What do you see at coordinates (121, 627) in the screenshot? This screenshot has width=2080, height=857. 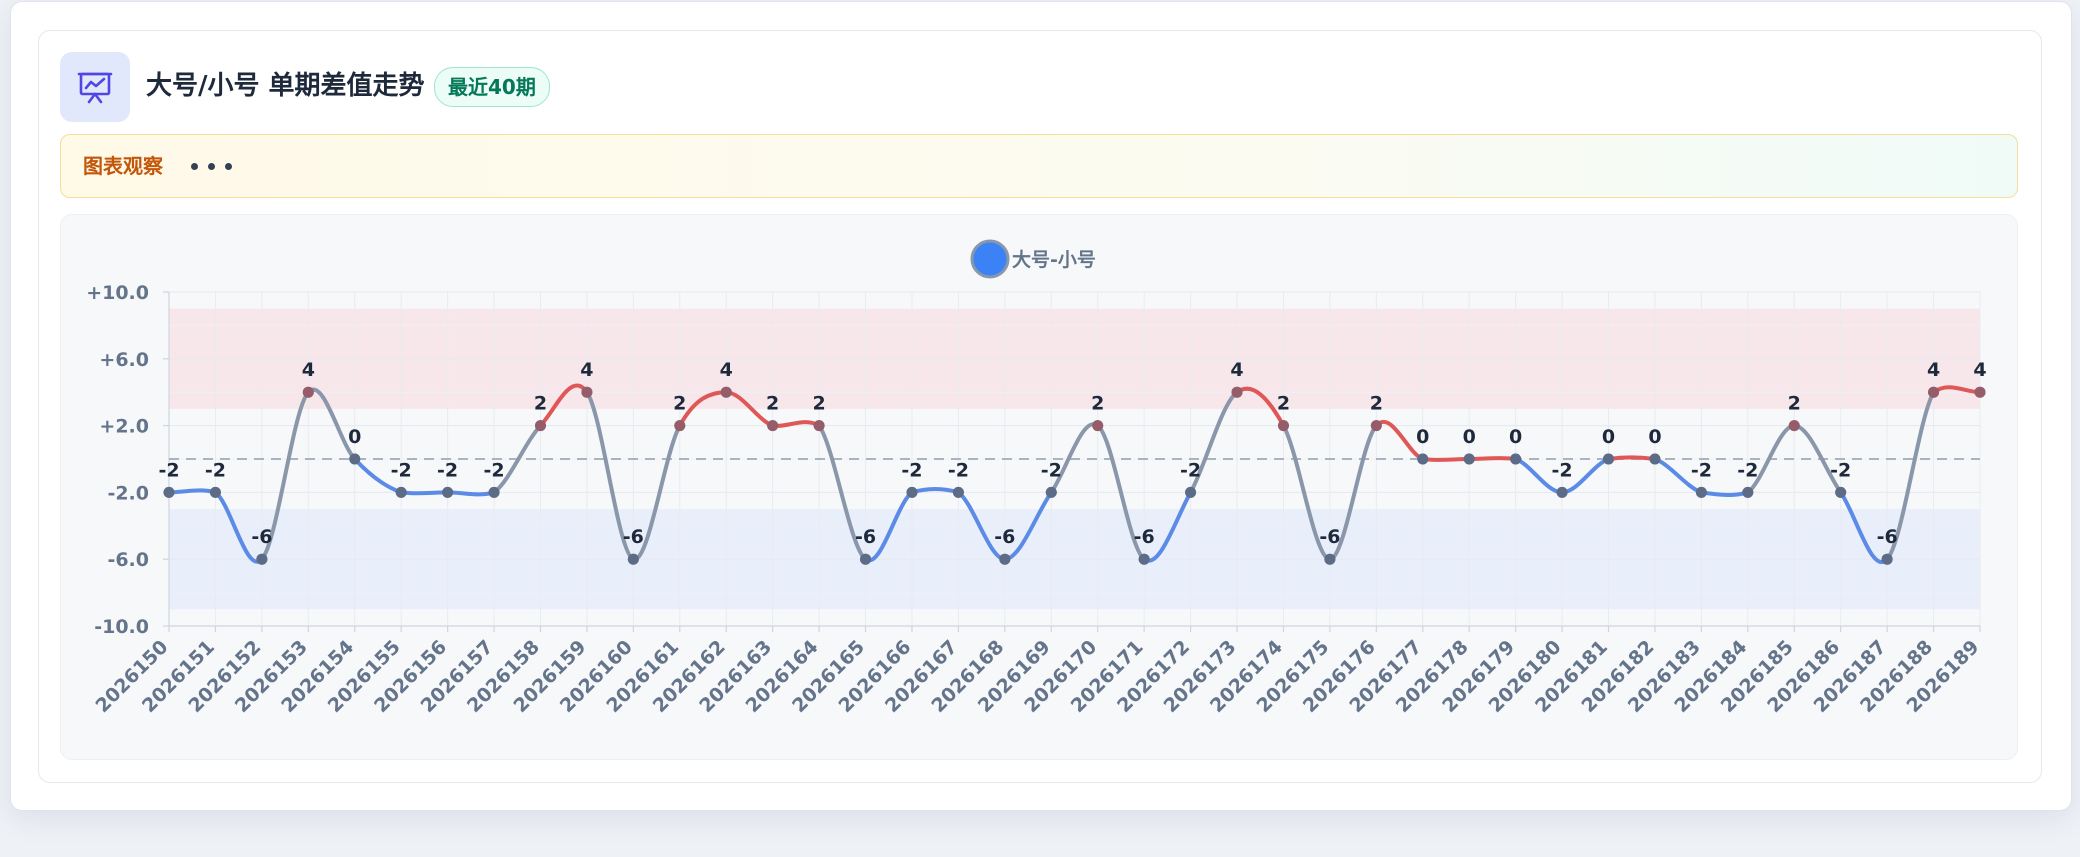 I see `y-tick-label: -10.0` at bounding box center [121, 627].